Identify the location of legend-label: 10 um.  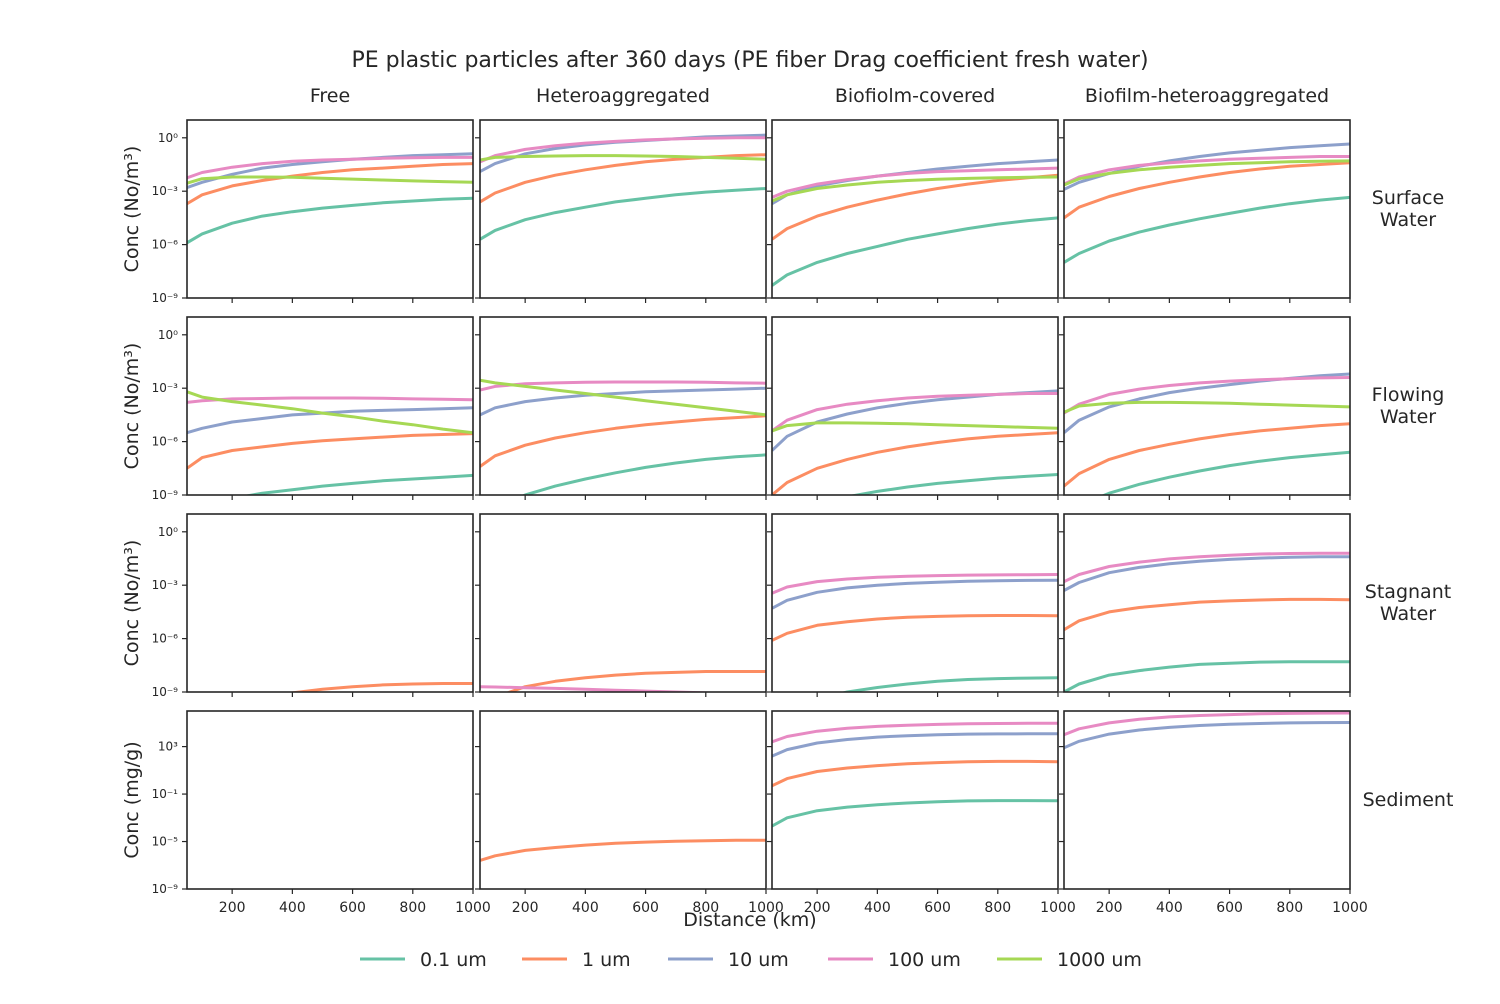
(758, 960).